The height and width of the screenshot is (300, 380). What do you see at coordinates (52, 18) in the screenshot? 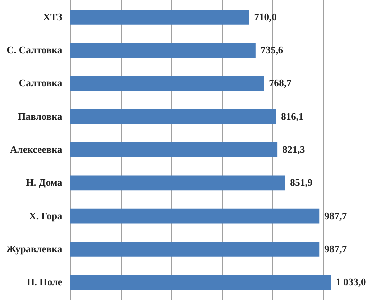
I see `y-tick-label: ХТЗ` at bounding box center [52, 18].